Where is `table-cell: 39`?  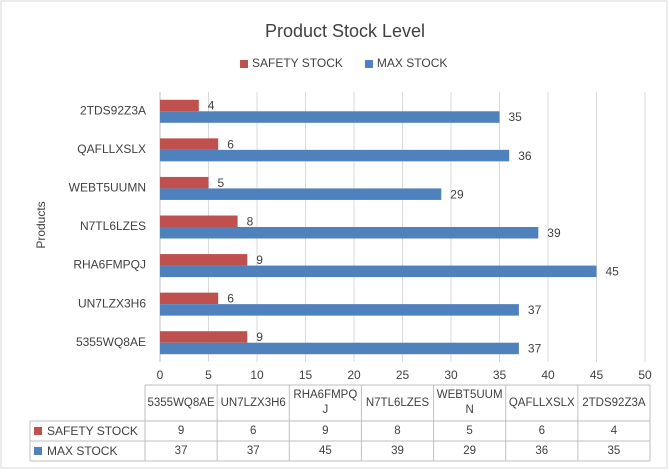
table-cell: 39 is located at coordinates (397, 450).